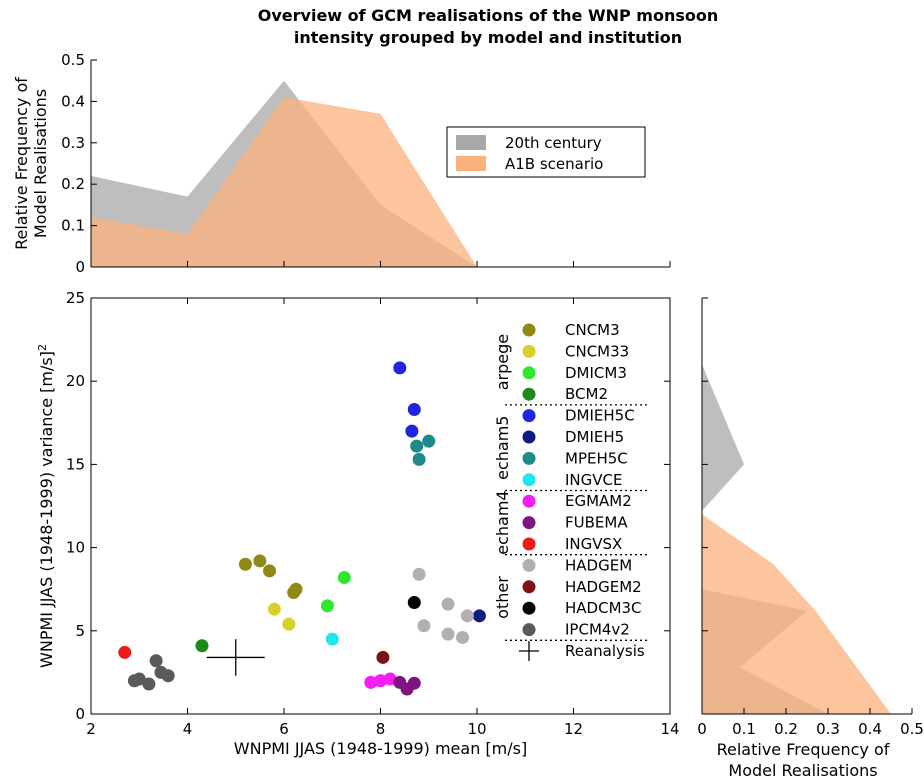 This screenshot has width=924, height=782. What do you see at coordinates (414, 683) in the screenshot?
I see `data-point-fubema` at bounding box center [414, 683].